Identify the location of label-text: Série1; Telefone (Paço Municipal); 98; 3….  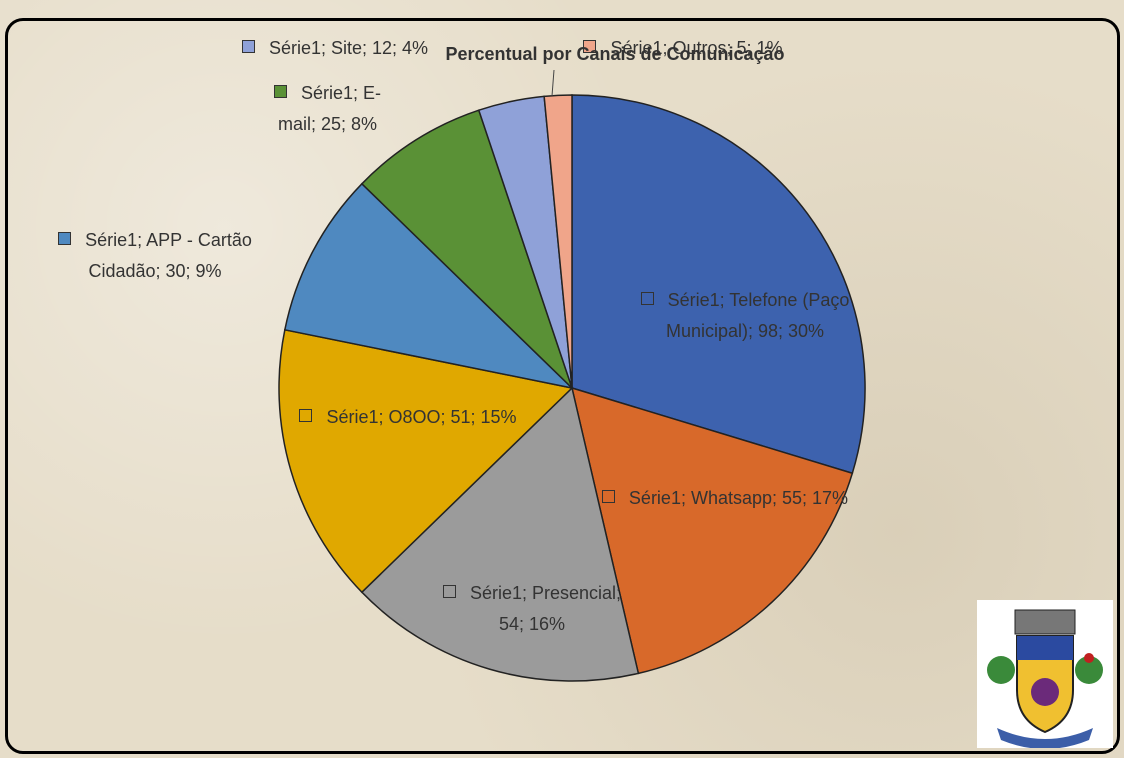
(757, 315).